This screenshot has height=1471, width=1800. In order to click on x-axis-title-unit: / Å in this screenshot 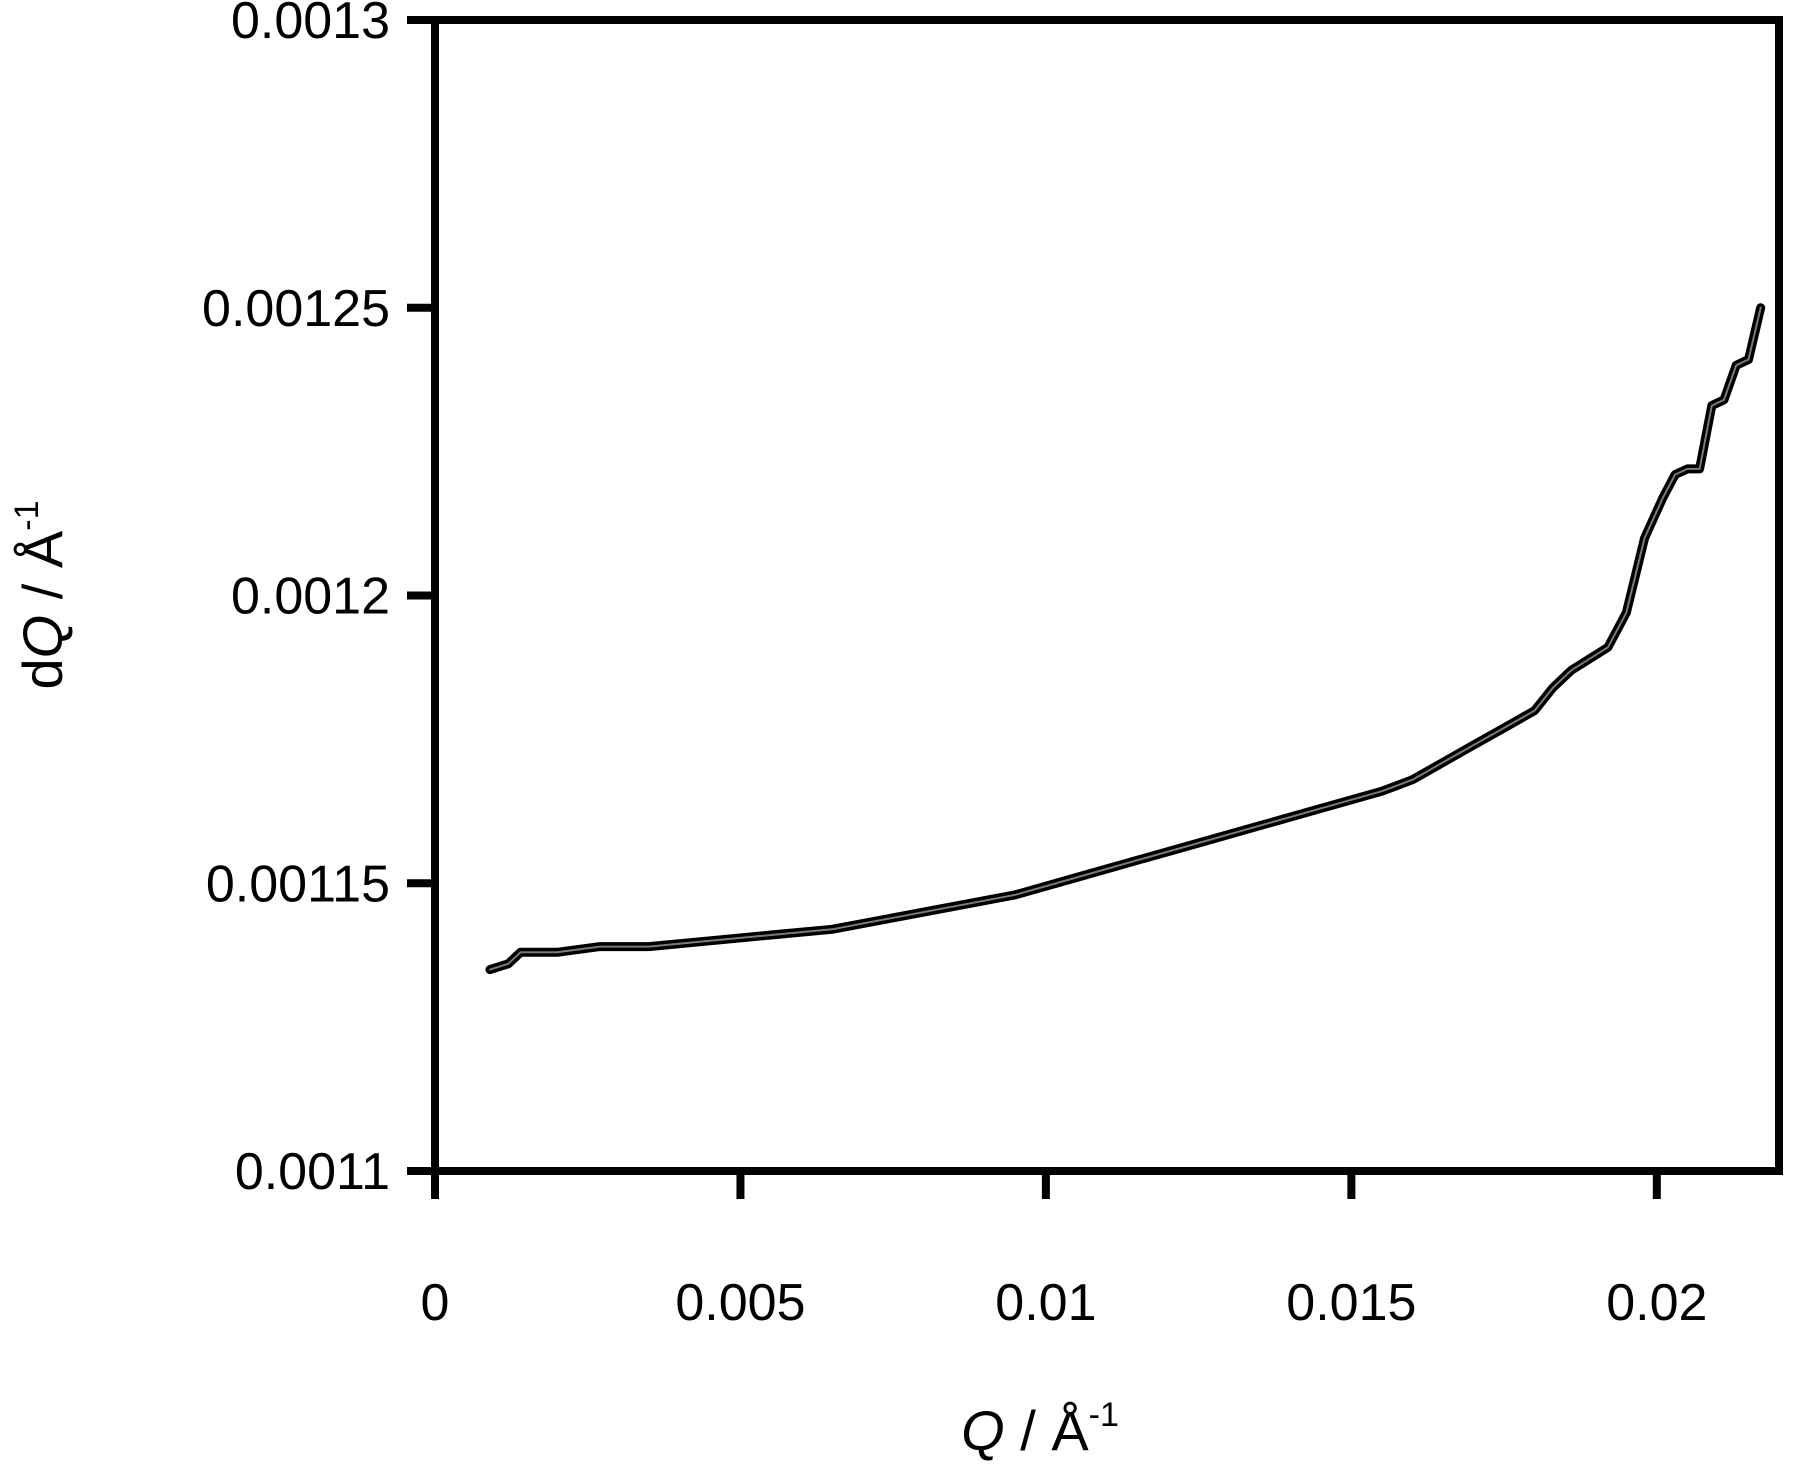, I will do `click(1047, 1430)`.